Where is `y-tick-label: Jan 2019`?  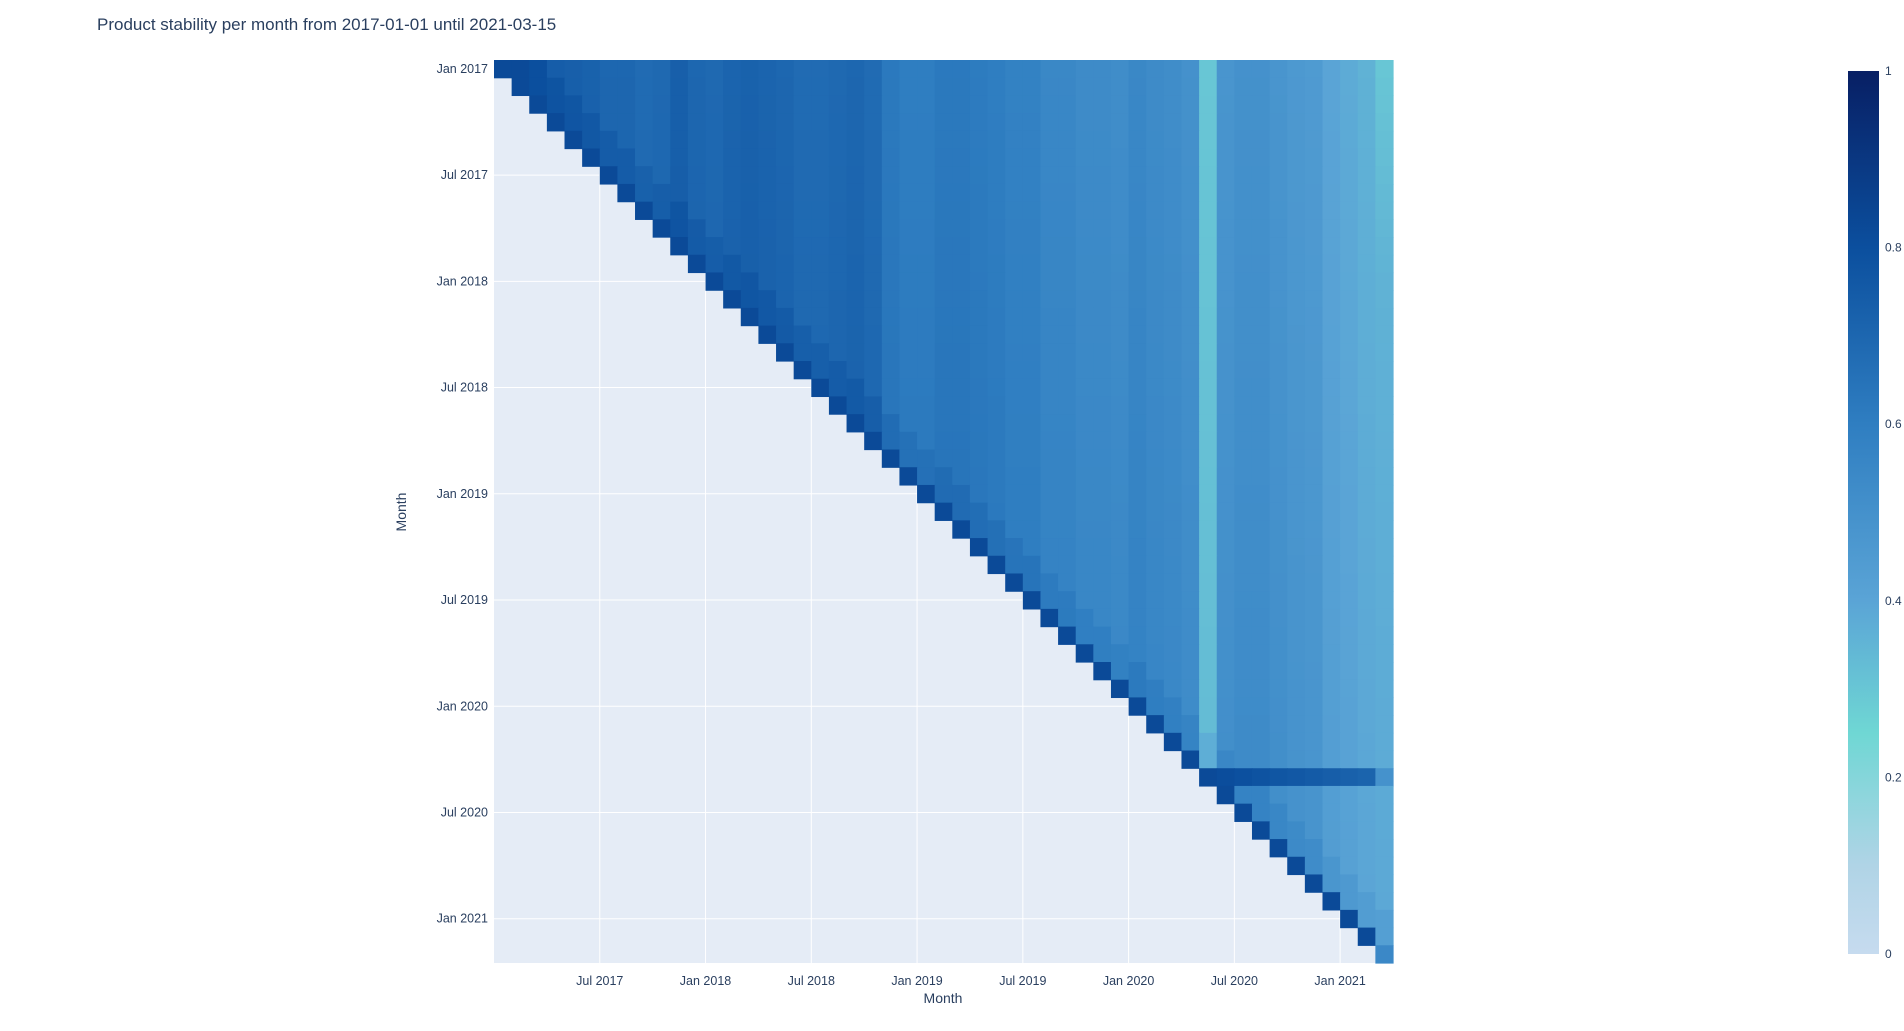
y-tick-label: Jan 2019 is located at coordinates (462, 494).